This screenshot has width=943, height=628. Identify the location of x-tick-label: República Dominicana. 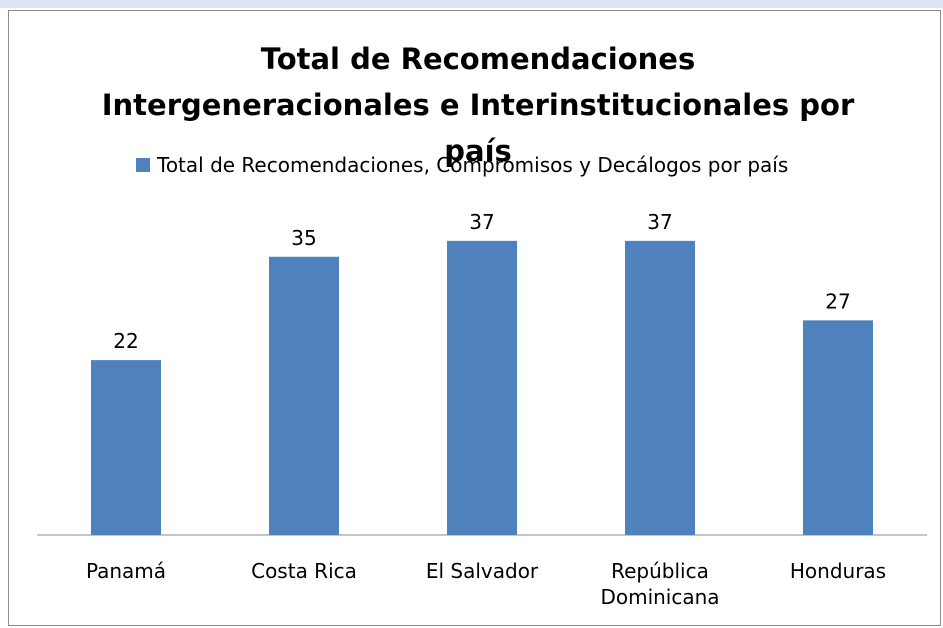
(660, 584).